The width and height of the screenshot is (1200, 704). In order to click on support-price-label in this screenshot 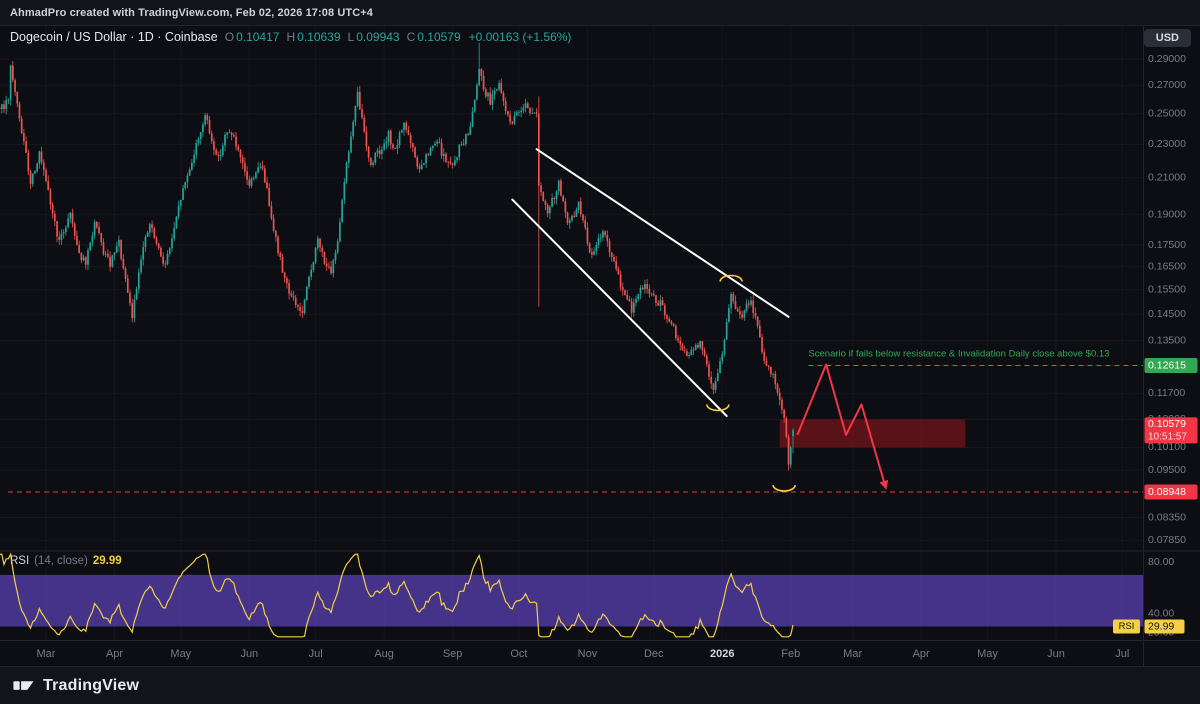, I will do `click(1171, 492)`.